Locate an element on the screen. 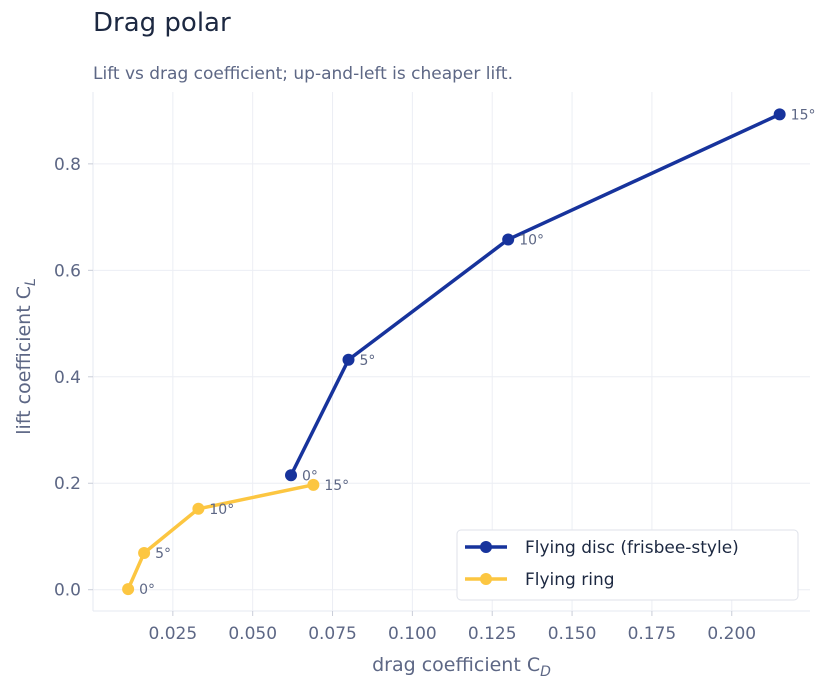 This screenshot has height=691, width=829. y-tick-label: 0.4 is located at coordinates (67, 378).